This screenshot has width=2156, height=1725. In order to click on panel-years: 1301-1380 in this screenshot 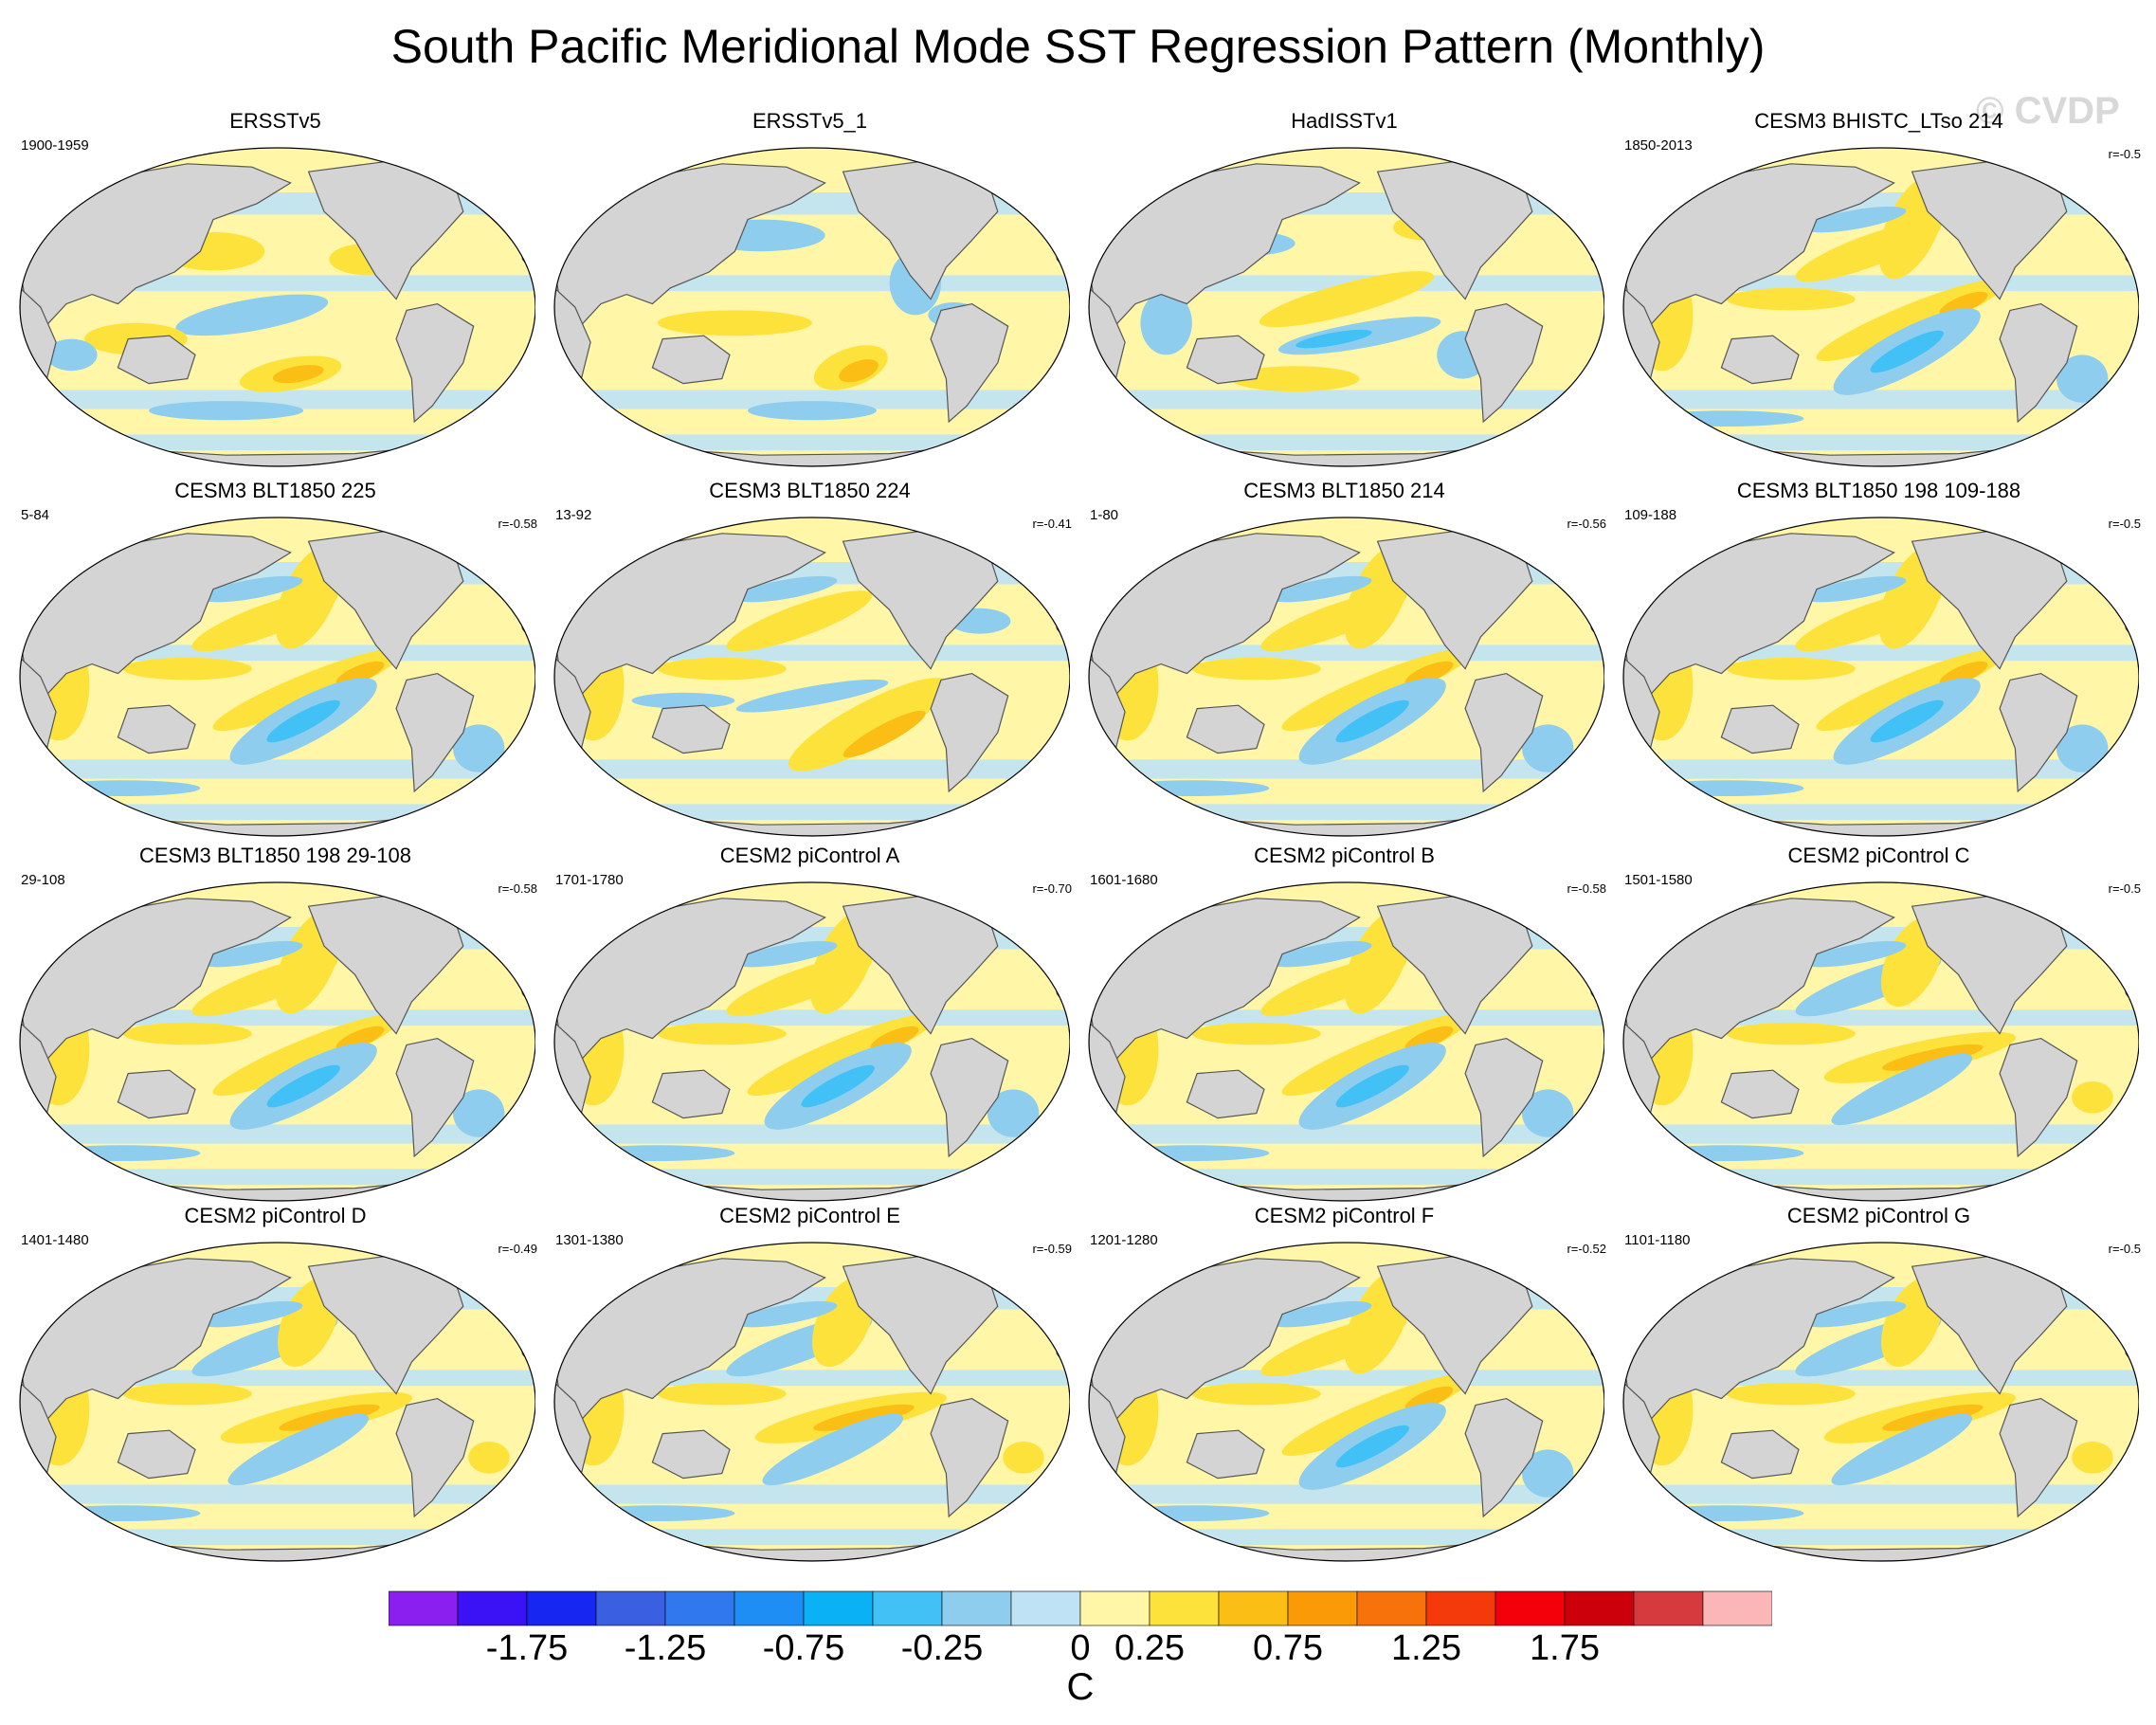, I will do `click(589, 1240)`.